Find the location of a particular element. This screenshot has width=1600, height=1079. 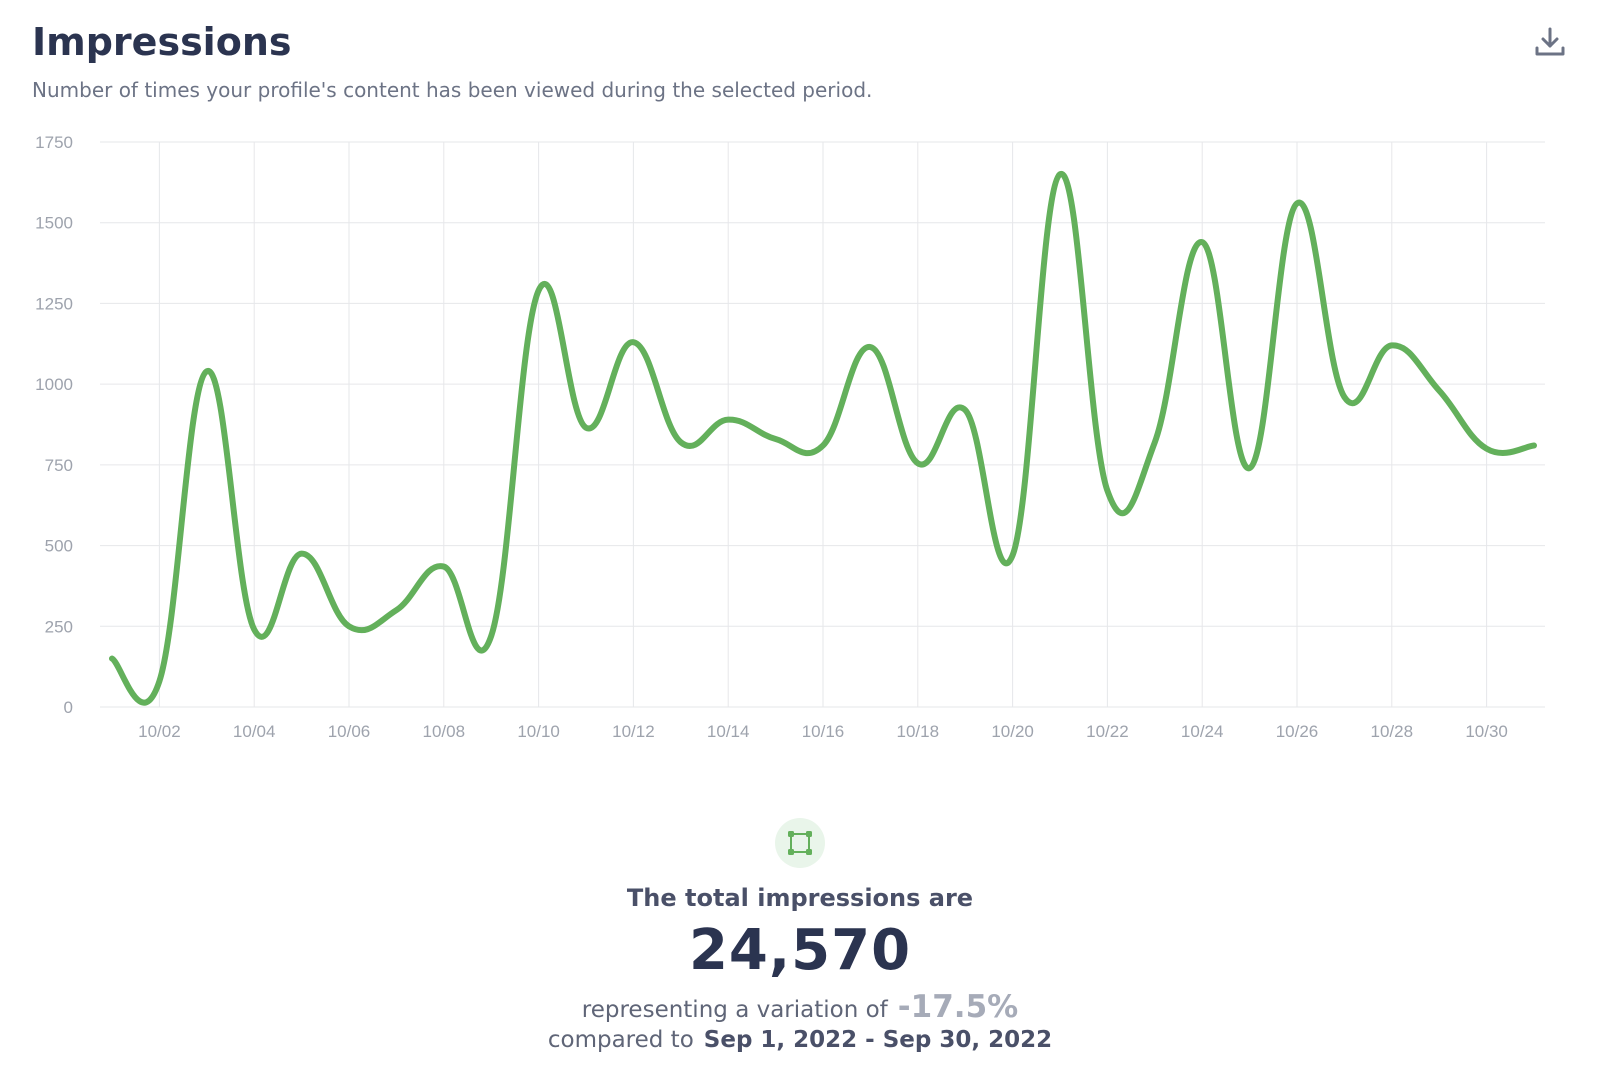

y-tick-label: 500 is located at coordinates (59, 546).